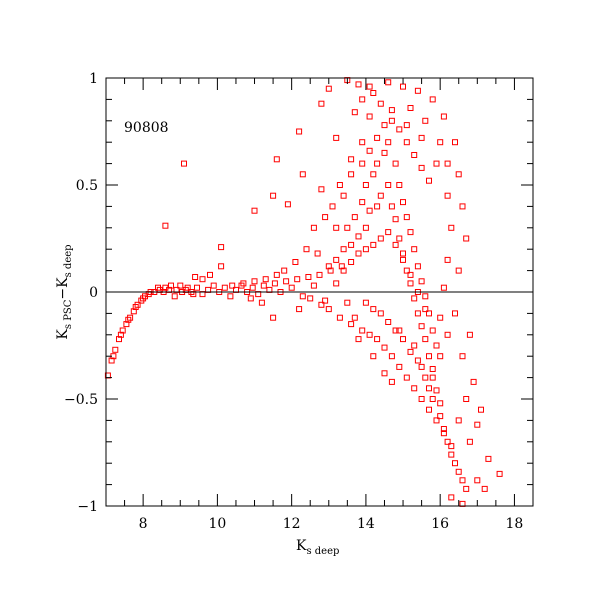 The image size is (611, 611). Describe the element at coordinates (301, 546) in the screenshot. I see `x-axis-label-main: K` at that location.